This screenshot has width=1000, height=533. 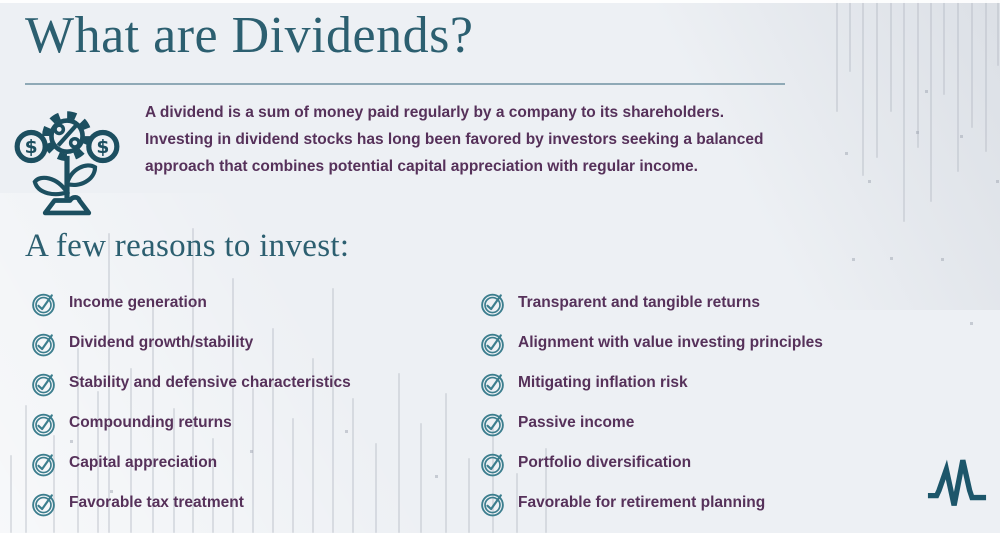 I want to click on list-item: Income generation, so click(x=240, y=303).